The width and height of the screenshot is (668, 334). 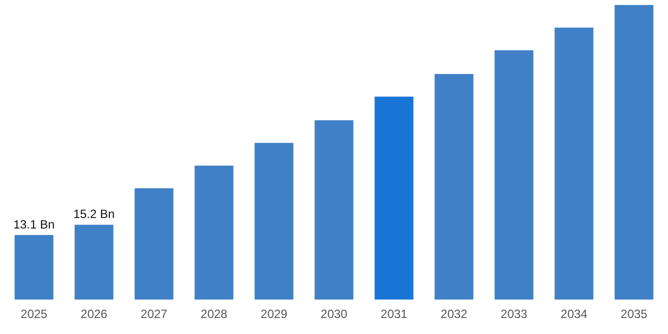 What do you see at coordinates (514, 314) in the screenshot?
I see `x-tick-label: 2033` at bounding box center [514, 314].